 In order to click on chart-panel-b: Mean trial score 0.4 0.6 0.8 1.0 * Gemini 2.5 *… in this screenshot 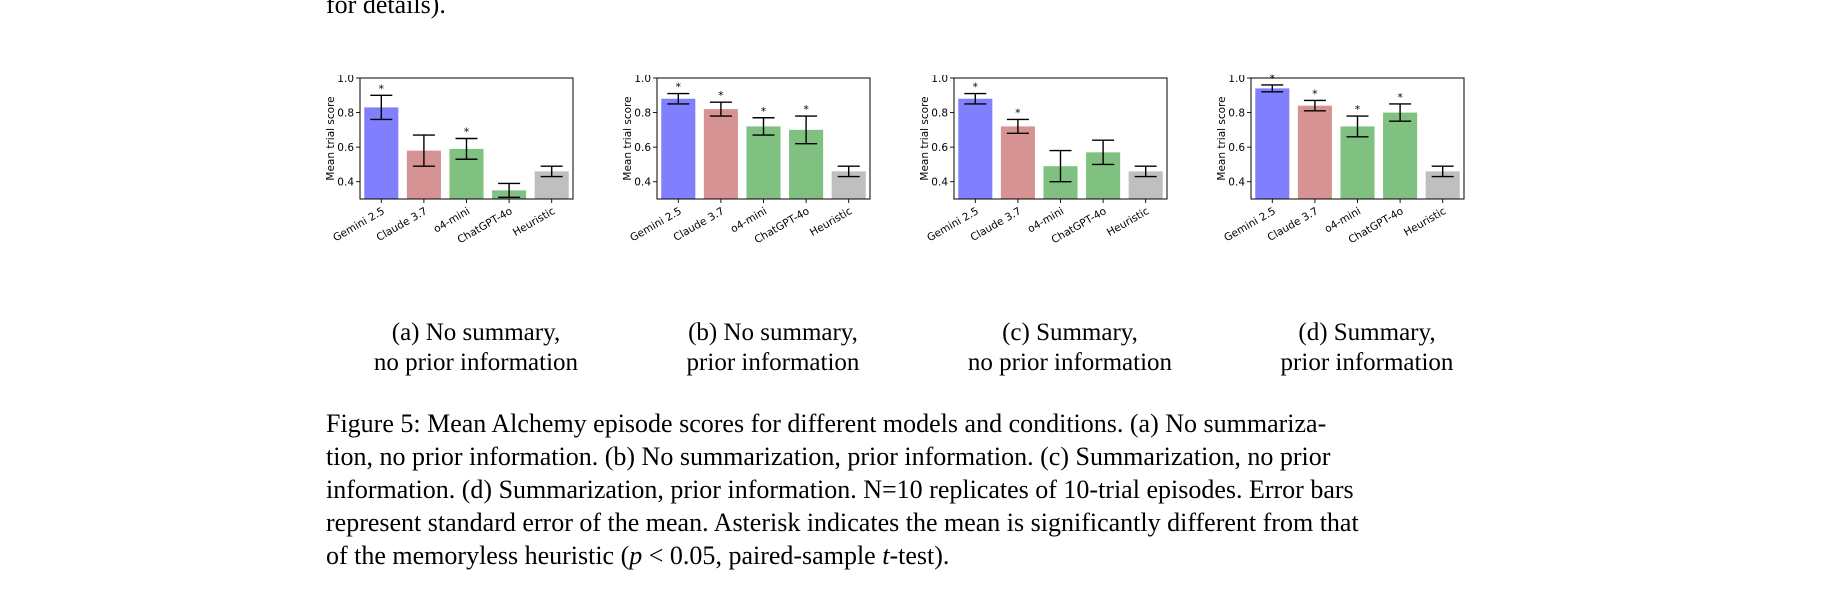, I will do `click(773, 230)`.